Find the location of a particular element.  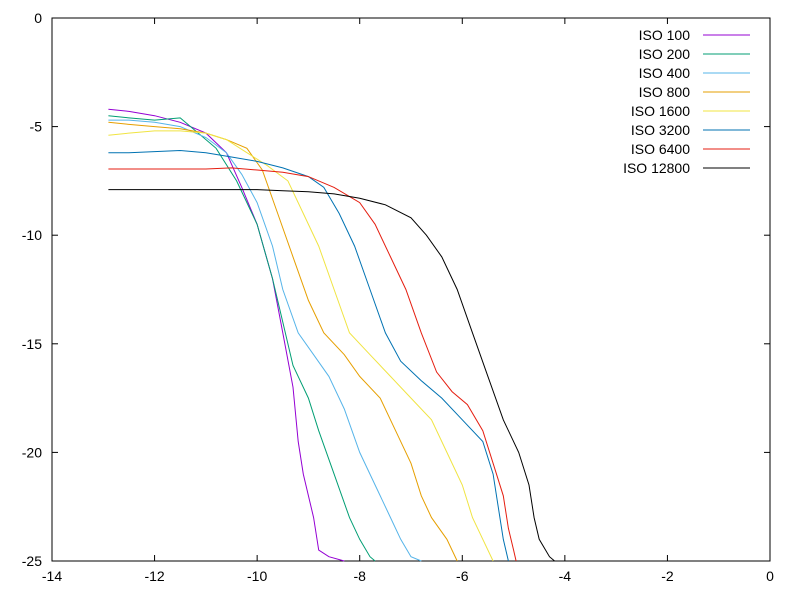

x-tick-label: -12 is located at coordinates (154, 576).